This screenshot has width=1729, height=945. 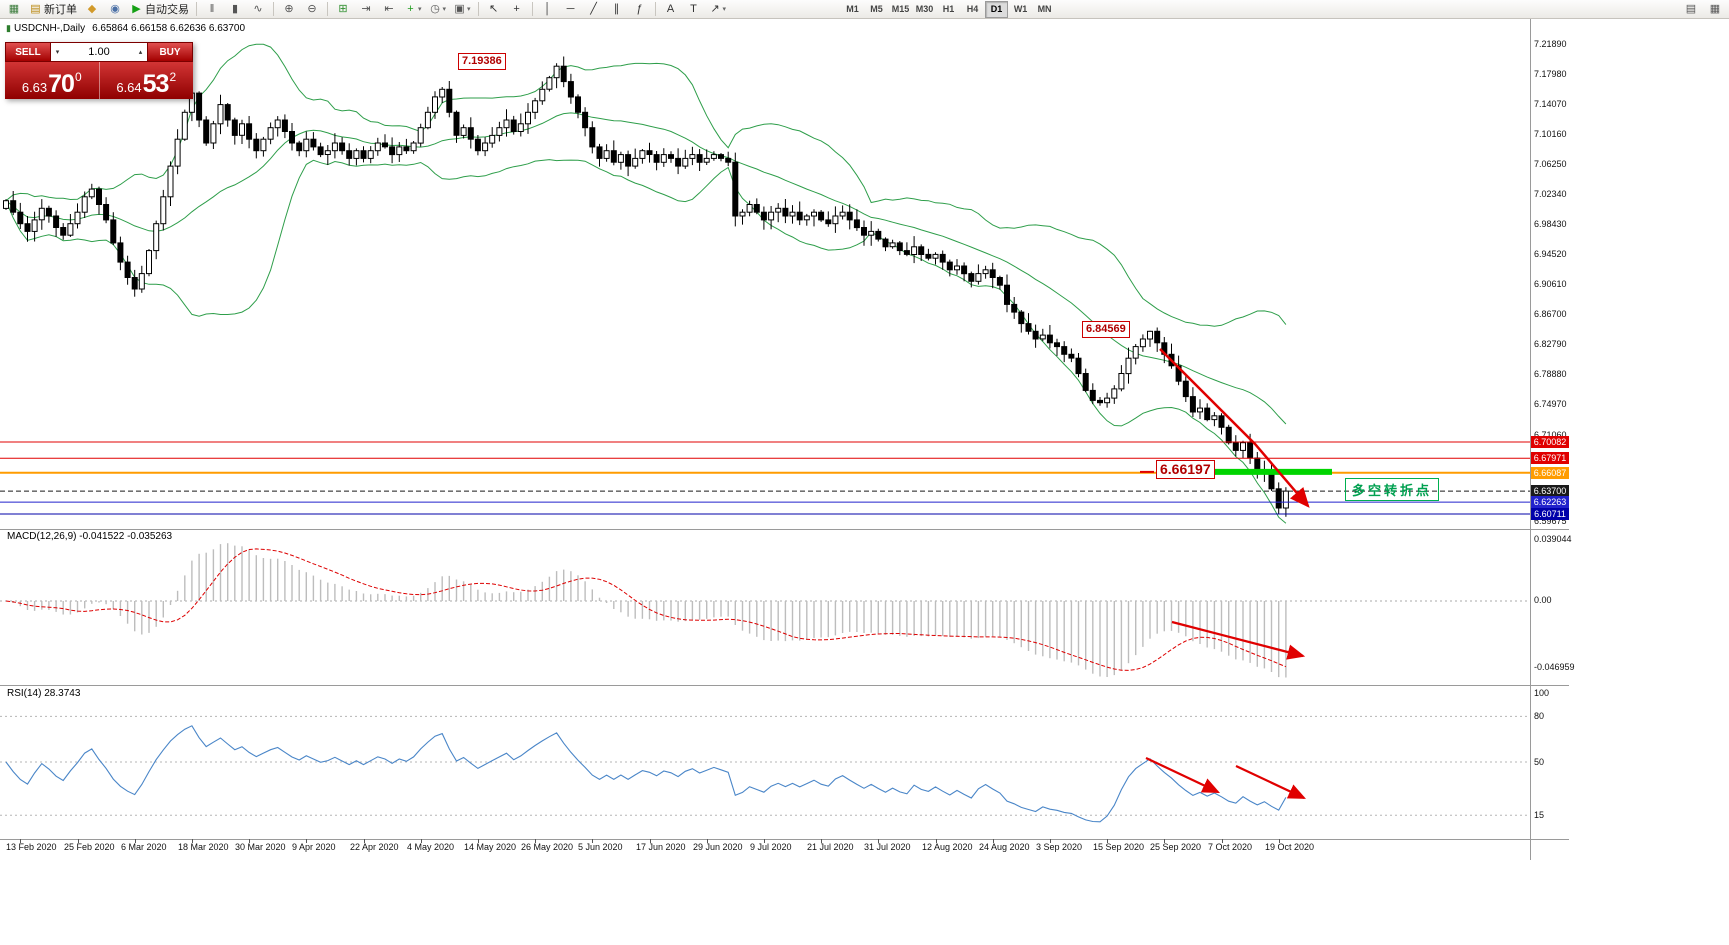 What do you see at coordinates (212, 9) in the screenshot?
I see `bar-chart-icon: ‖` at bounding box center [212, 9].